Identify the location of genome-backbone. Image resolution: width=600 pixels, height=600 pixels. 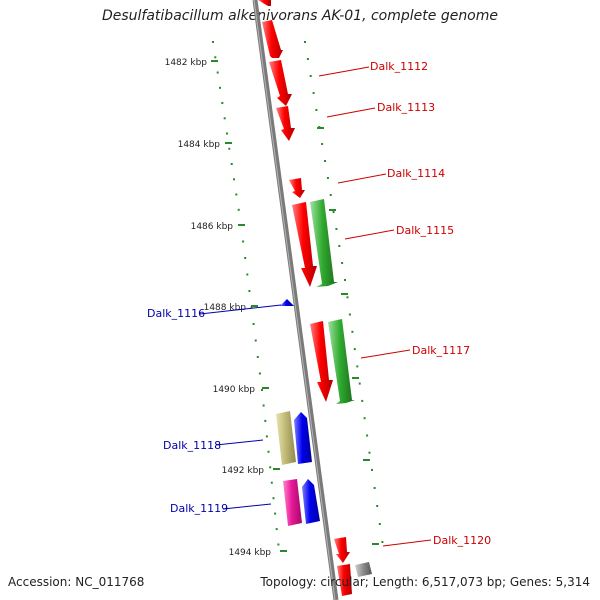
(295, 300).